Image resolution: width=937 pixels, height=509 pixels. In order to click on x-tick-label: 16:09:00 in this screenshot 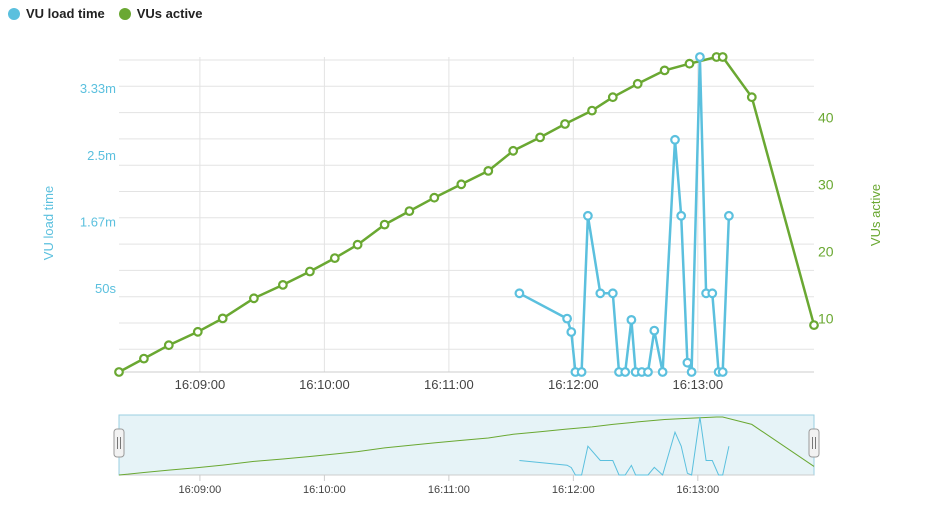, I will do `click(200, 384)`.